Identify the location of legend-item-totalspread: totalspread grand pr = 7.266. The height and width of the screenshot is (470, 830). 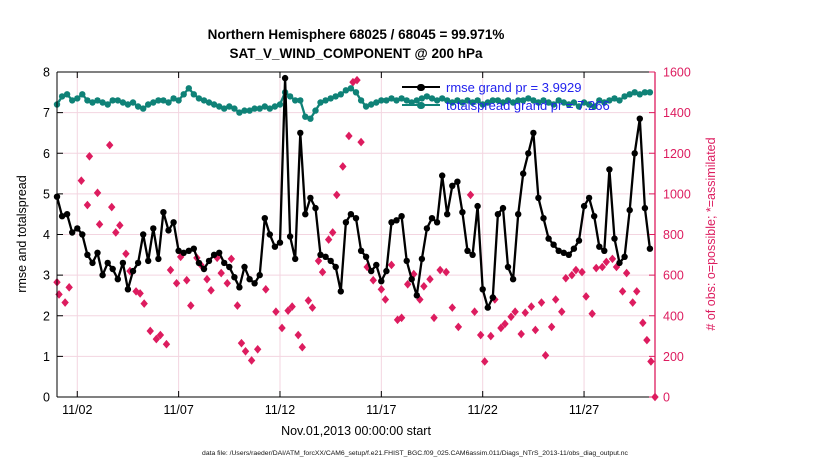
(506, 105).